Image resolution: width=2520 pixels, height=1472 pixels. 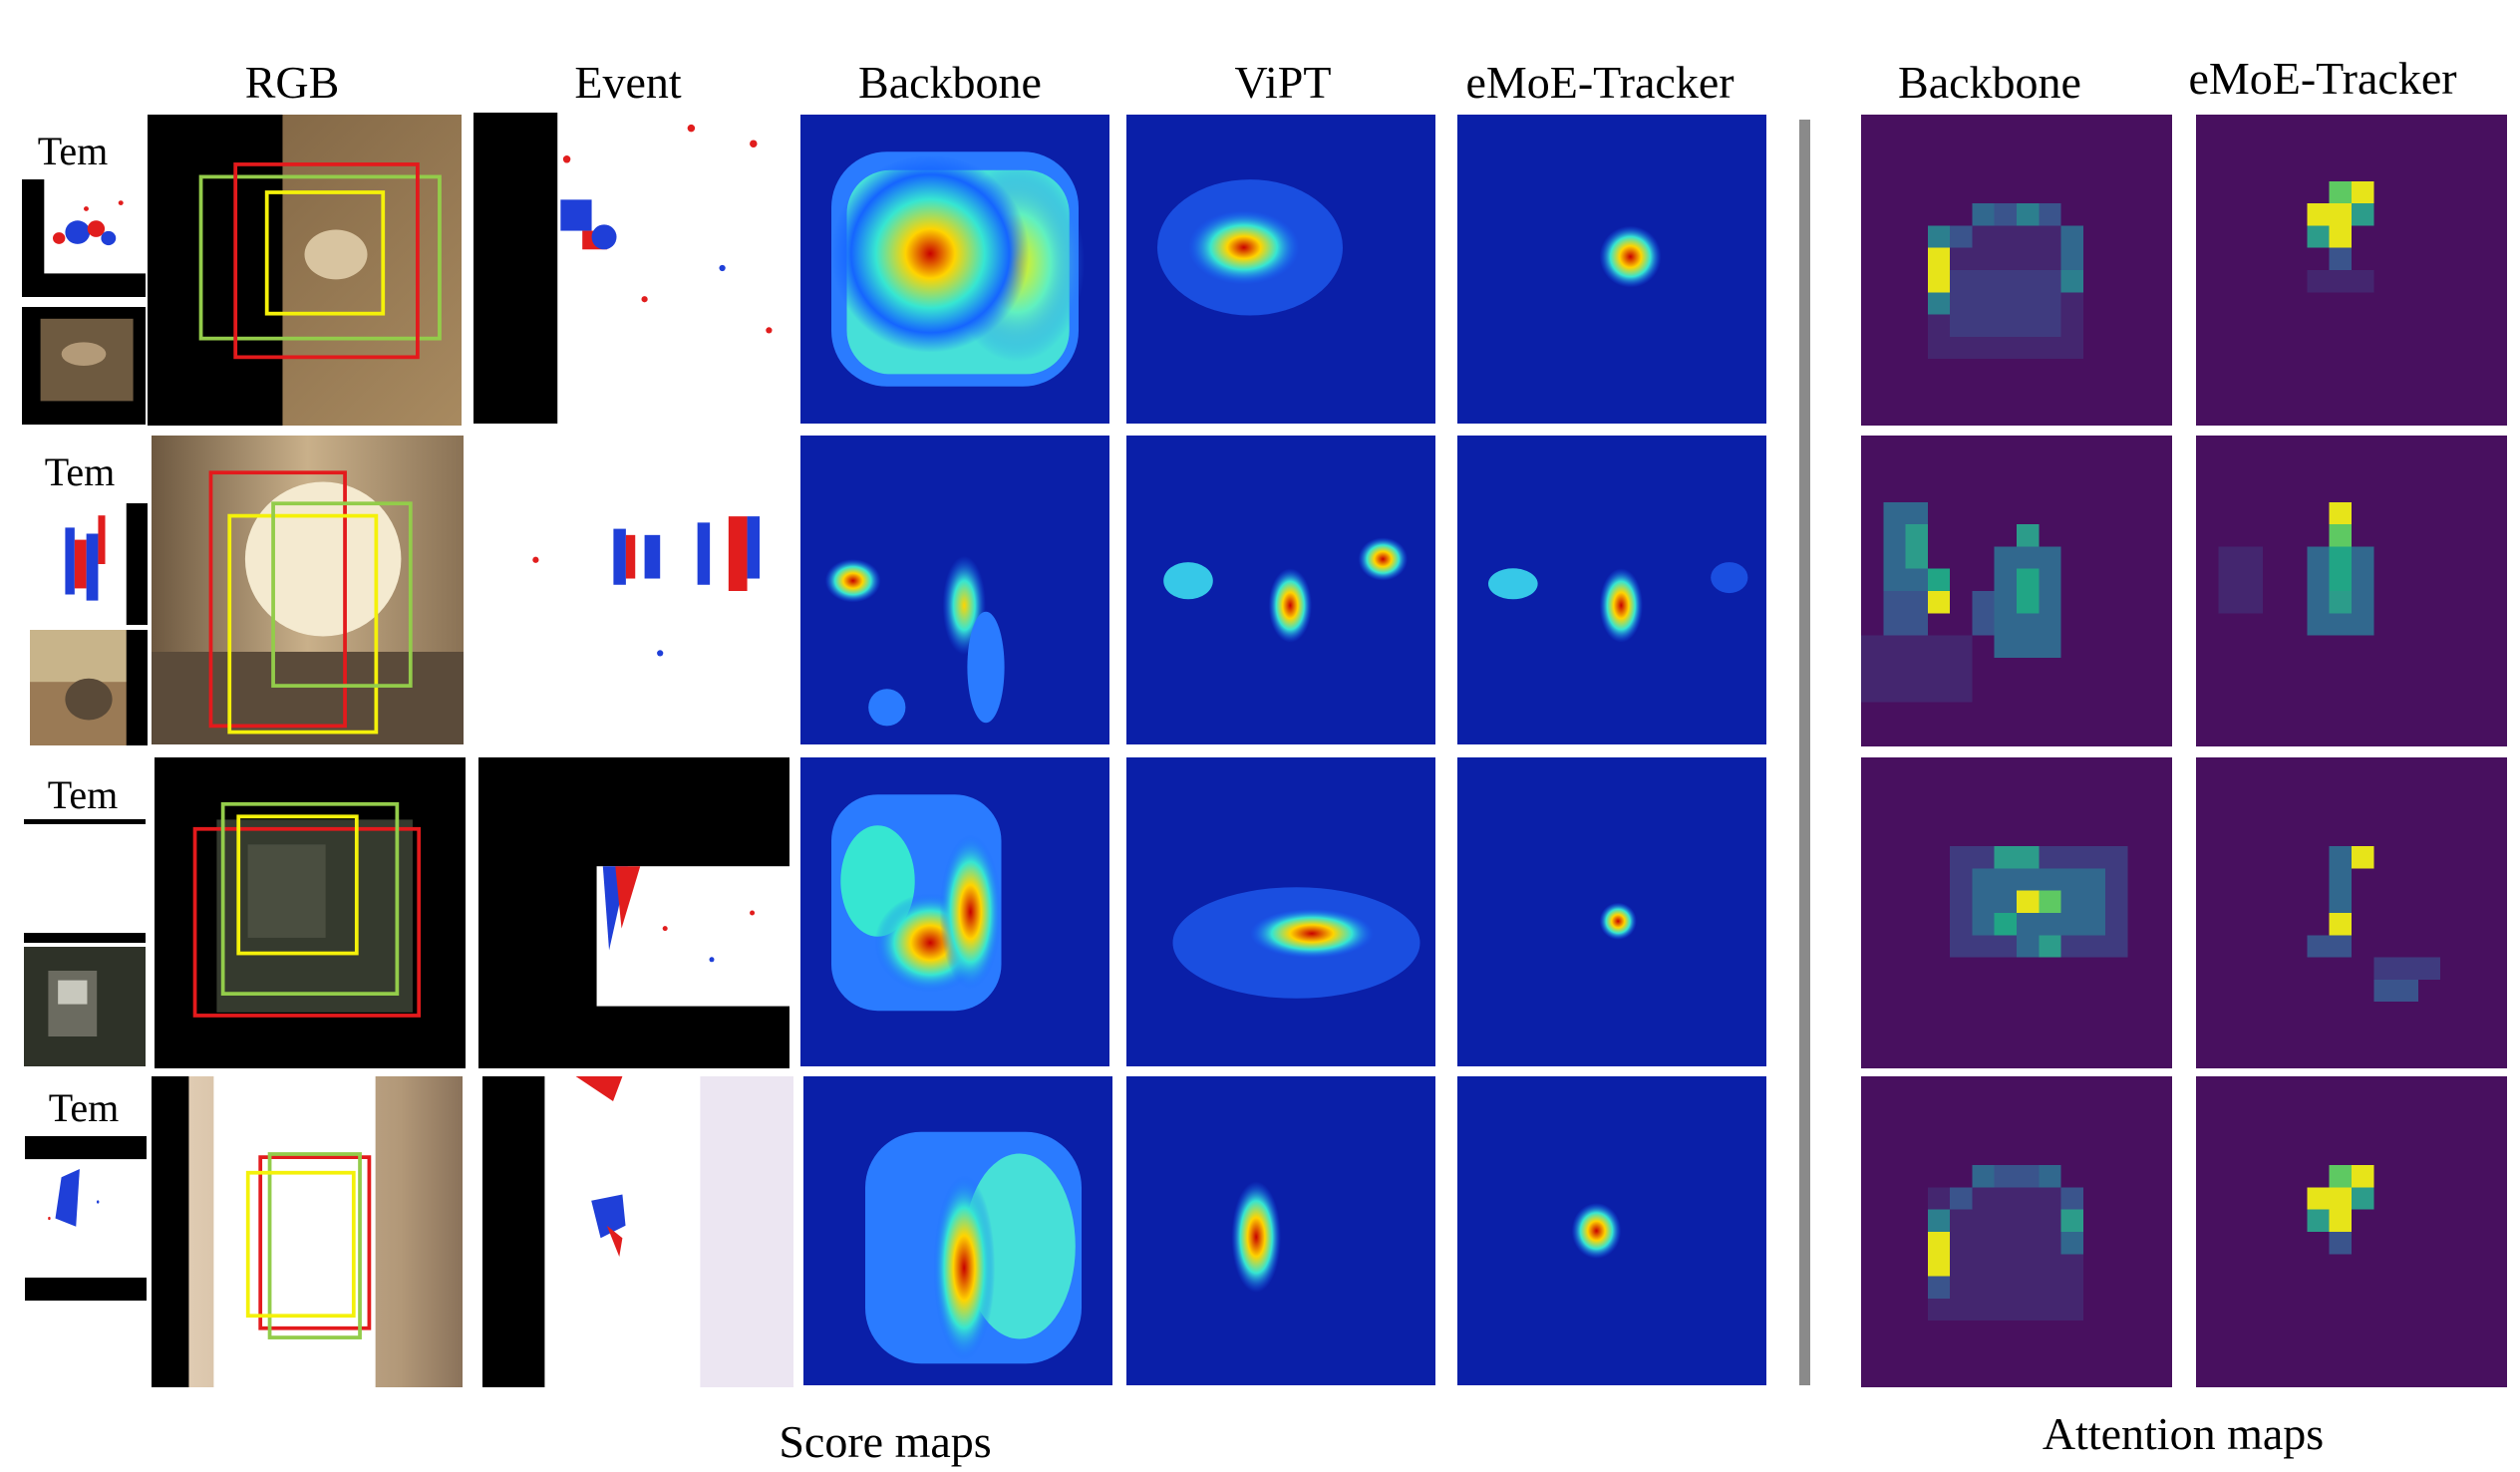 I want to click on template-label-row2: Tem, so click(x=80, y=471).